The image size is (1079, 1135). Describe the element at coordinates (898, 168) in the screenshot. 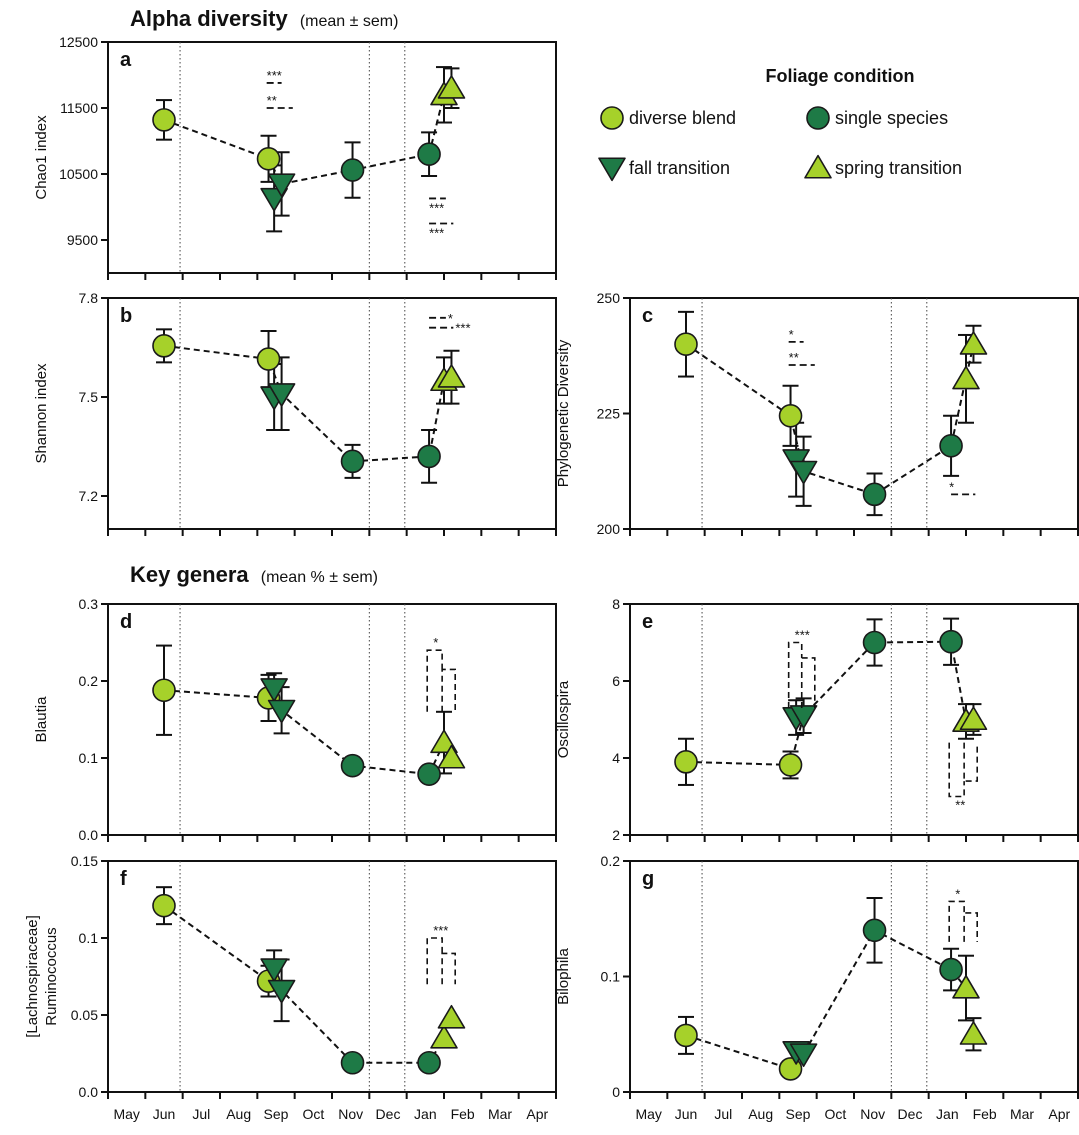

I see `legend-label: spring transition` at that location.